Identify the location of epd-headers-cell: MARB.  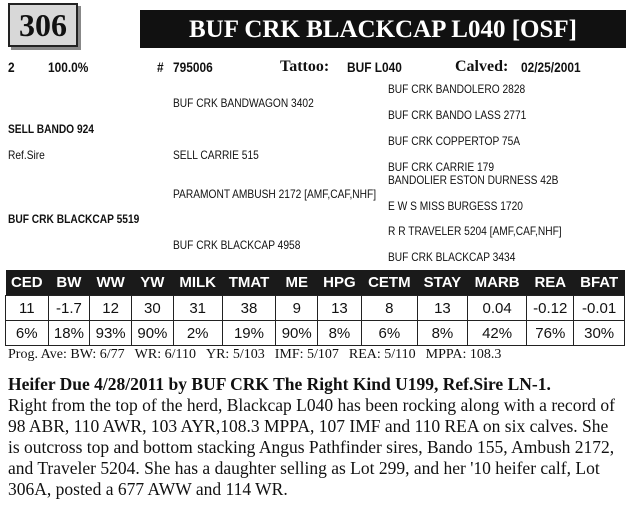
(497, 283).